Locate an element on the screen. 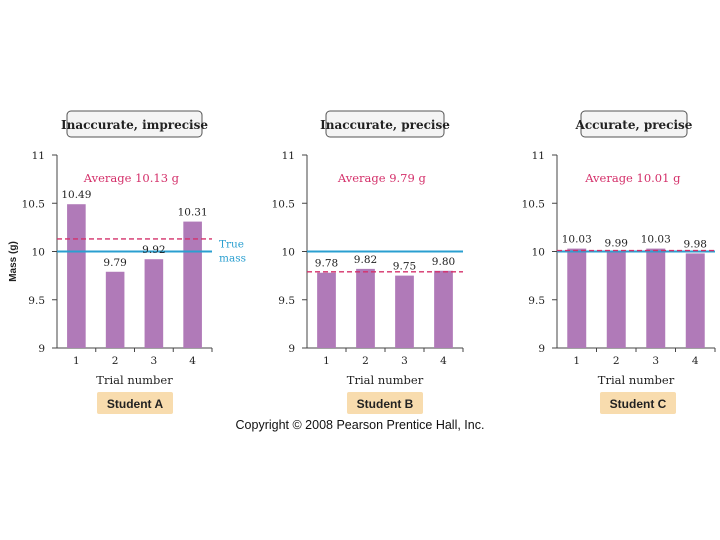 This screenshot has width=720, height=540. chart-title: Inaccurate, precise is located at coordinates (385, 125).